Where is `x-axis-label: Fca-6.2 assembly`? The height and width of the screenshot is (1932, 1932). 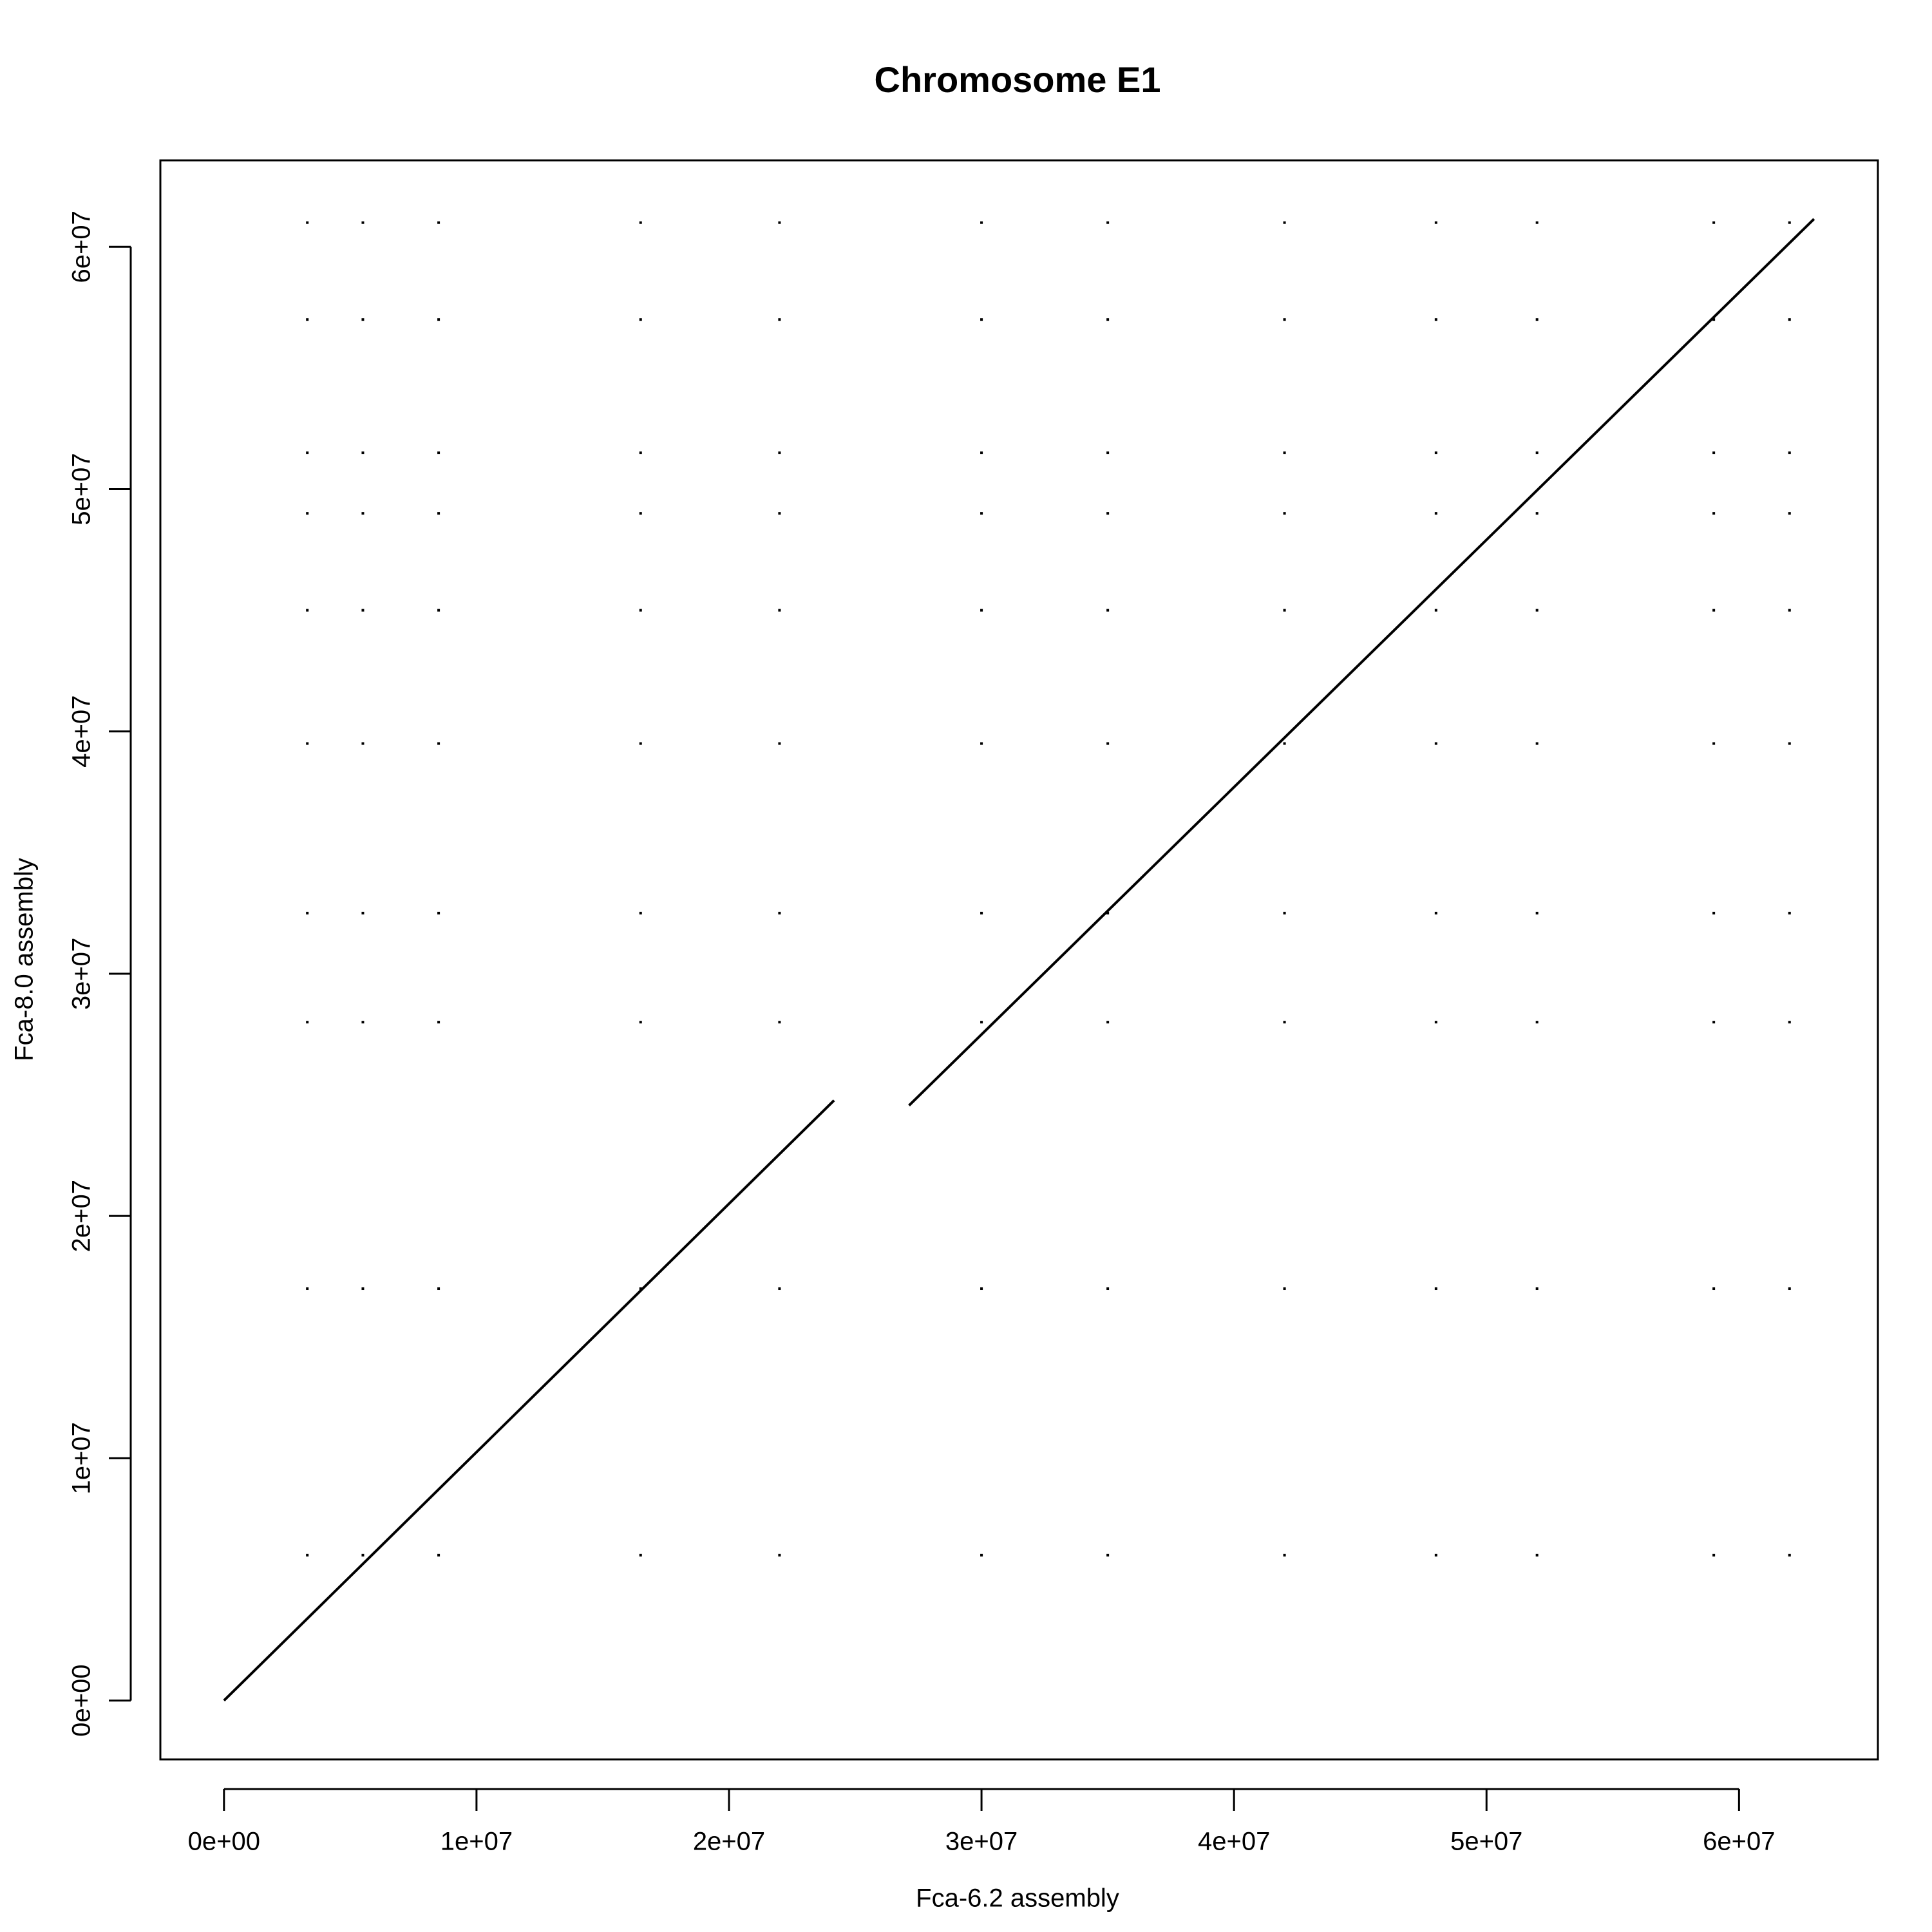
x-axis-label: Fca-6.2 assembly is located at coordinates (1017, 1898).